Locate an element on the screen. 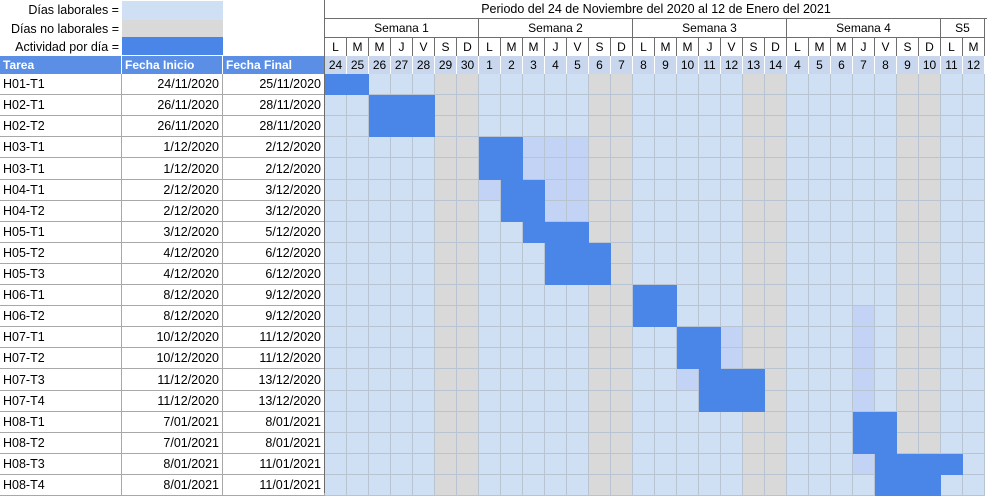 Image resolution: width=987 pixels, height=496 pixels. legend-no-laborables-swatch is located at coordinates (172, 28).